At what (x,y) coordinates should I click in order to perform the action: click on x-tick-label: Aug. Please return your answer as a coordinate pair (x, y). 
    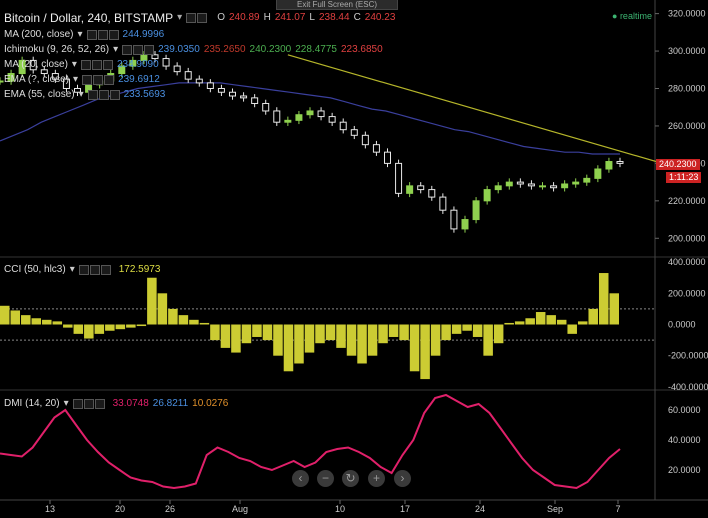
    Looking at the image, I should click on (240, 509).